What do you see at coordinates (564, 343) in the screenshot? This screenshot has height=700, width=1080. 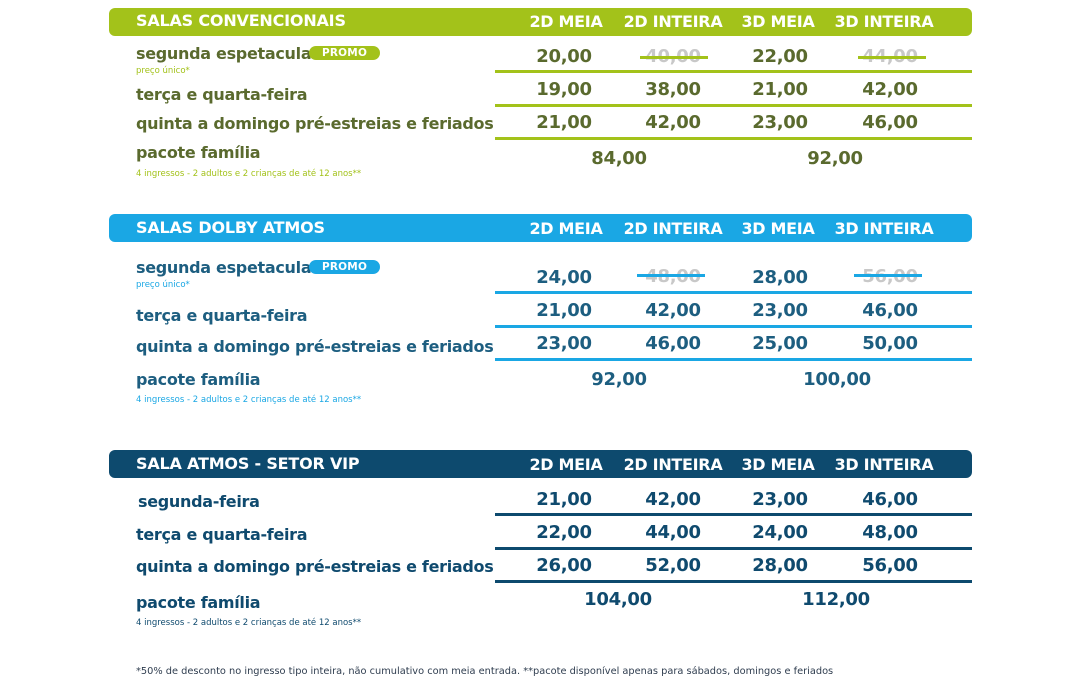 I see `price-2d-meia: 23,00` at bounding box center [564, 343].